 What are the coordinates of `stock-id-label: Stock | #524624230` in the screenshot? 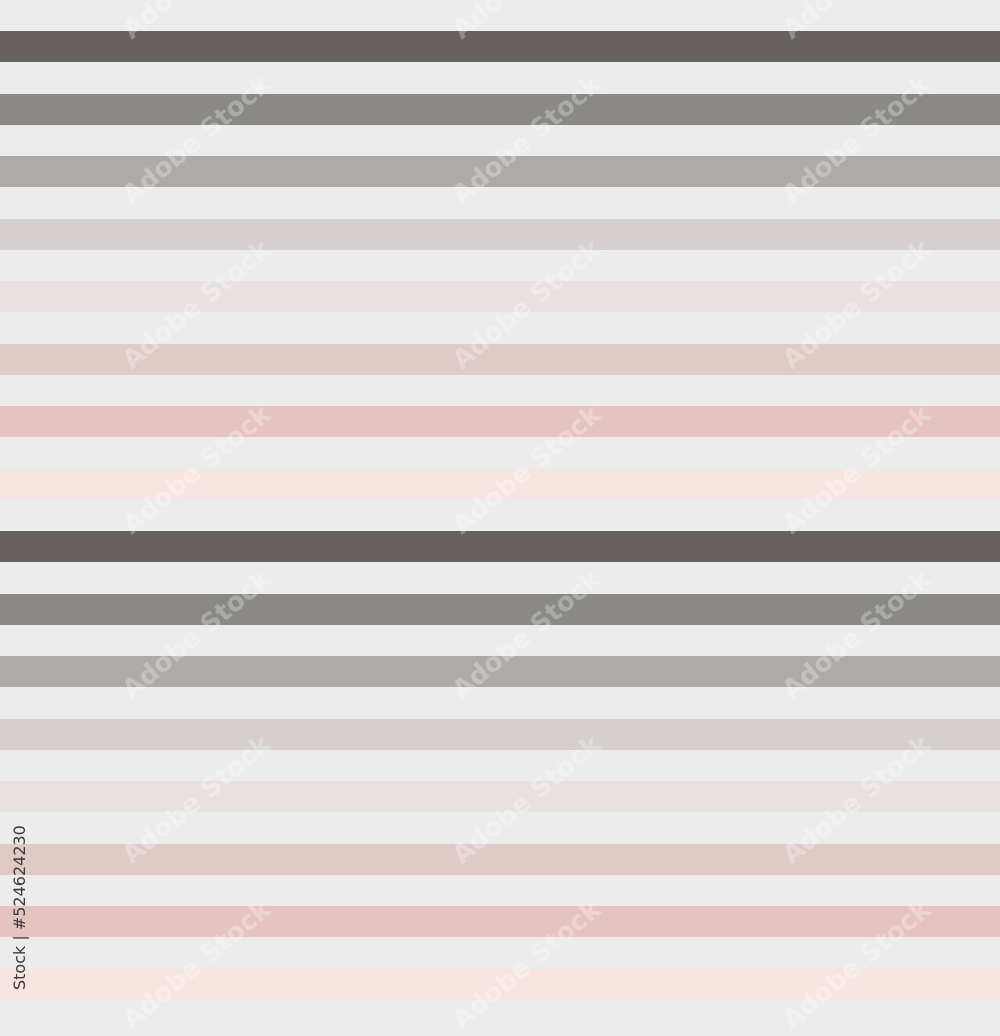 It's located at (19, 907).